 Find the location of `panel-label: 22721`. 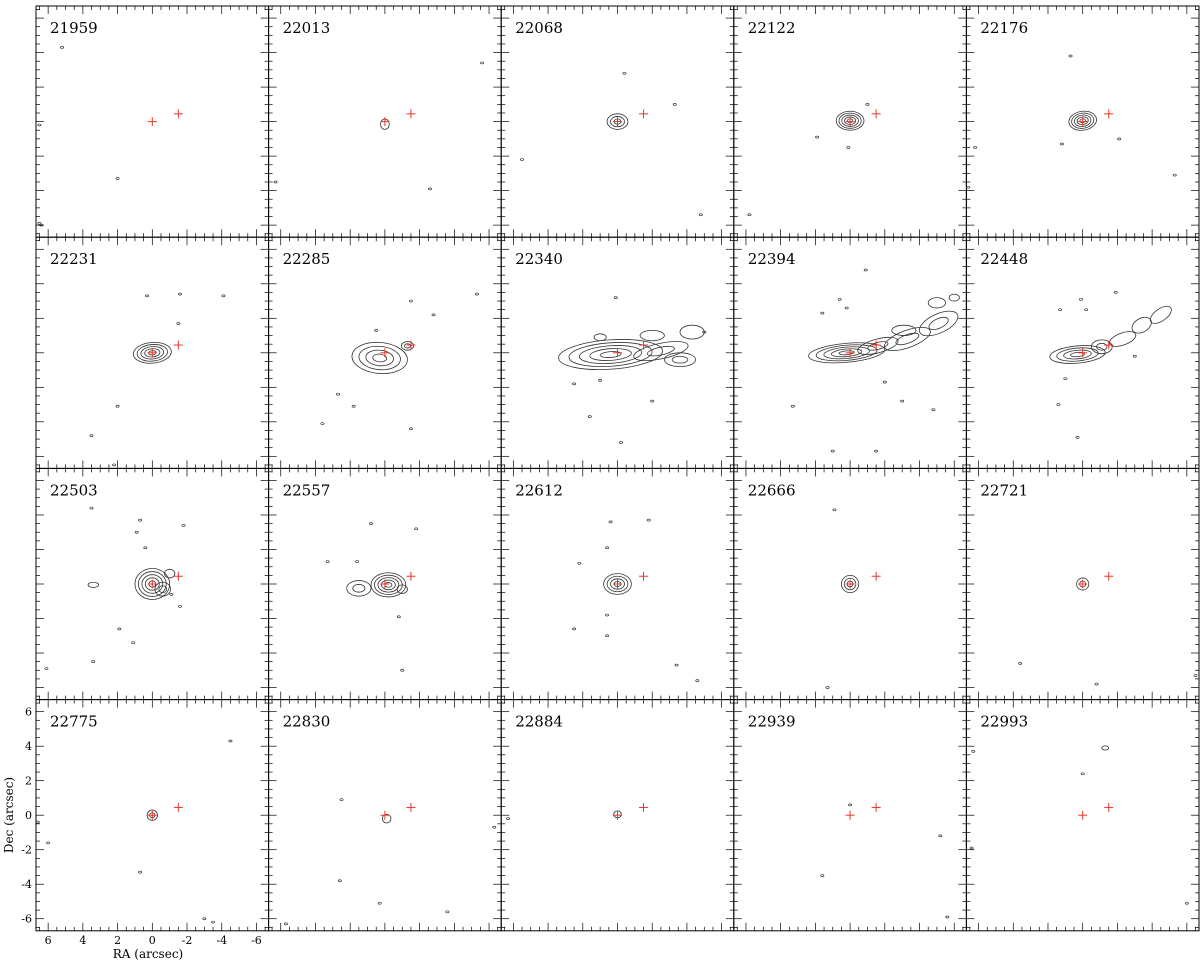

panel-label: 22721 is located at coordinates (1004, 490).